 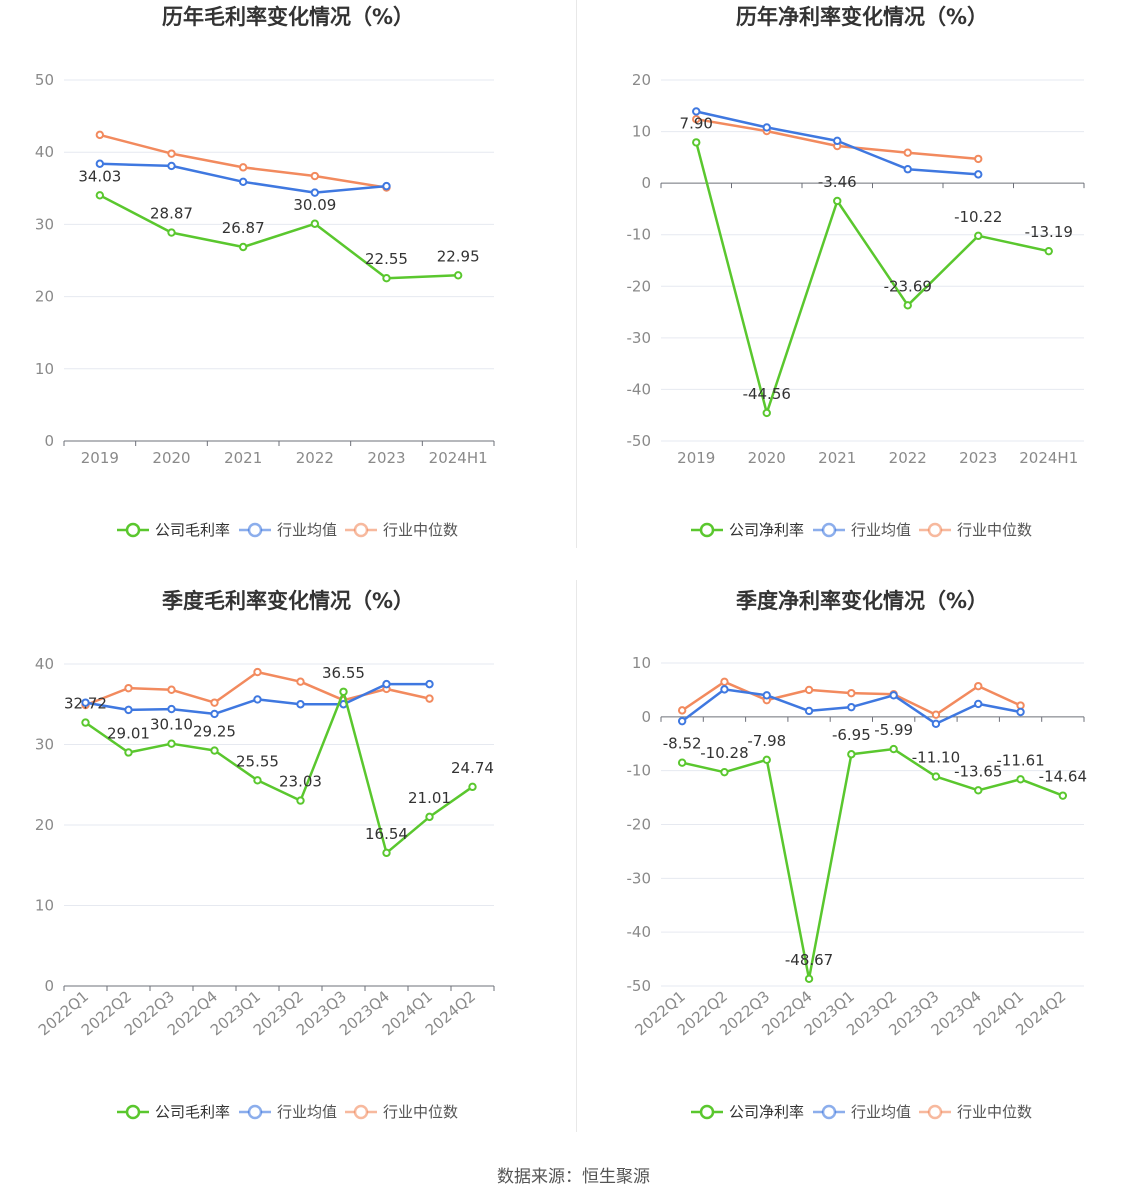 What do you see at coordinates (936, 758) in the screenshot?
I see `data-label: -11.10` at bounding box center [936, 758].